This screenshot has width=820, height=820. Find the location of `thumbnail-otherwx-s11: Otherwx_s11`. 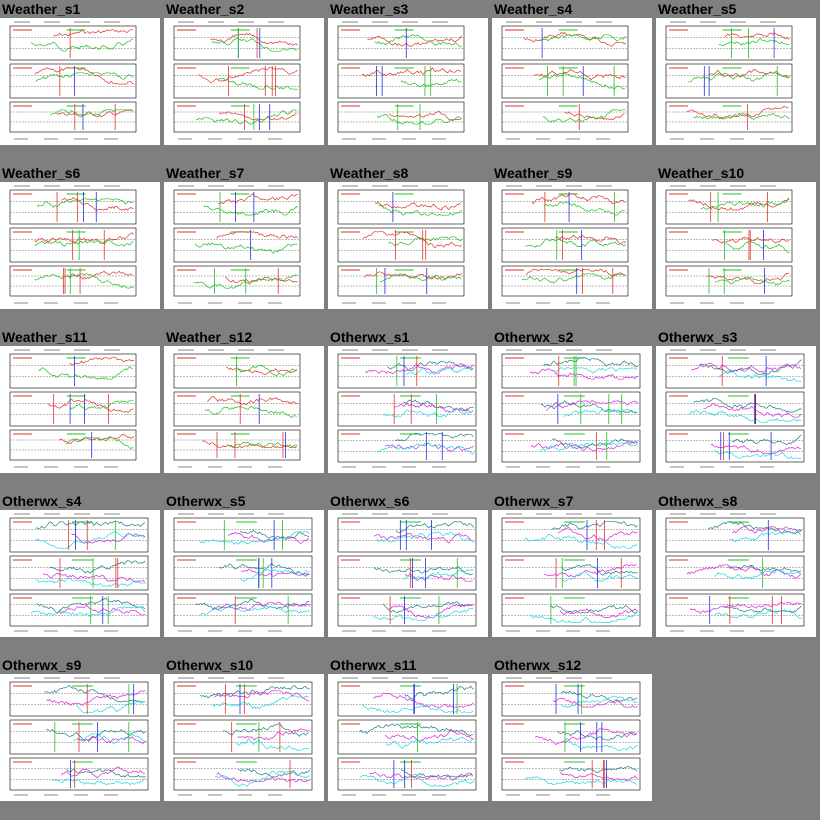

thumbnail-otherwx-s11: Otherwx_s11 is located at coordinates (408, 733).